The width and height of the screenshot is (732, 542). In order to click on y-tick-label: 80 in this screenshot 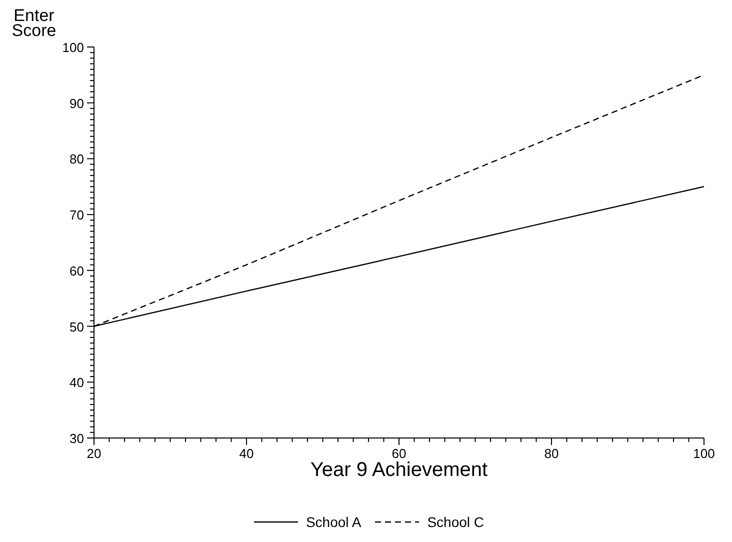, I will do `click(77, 159)`.